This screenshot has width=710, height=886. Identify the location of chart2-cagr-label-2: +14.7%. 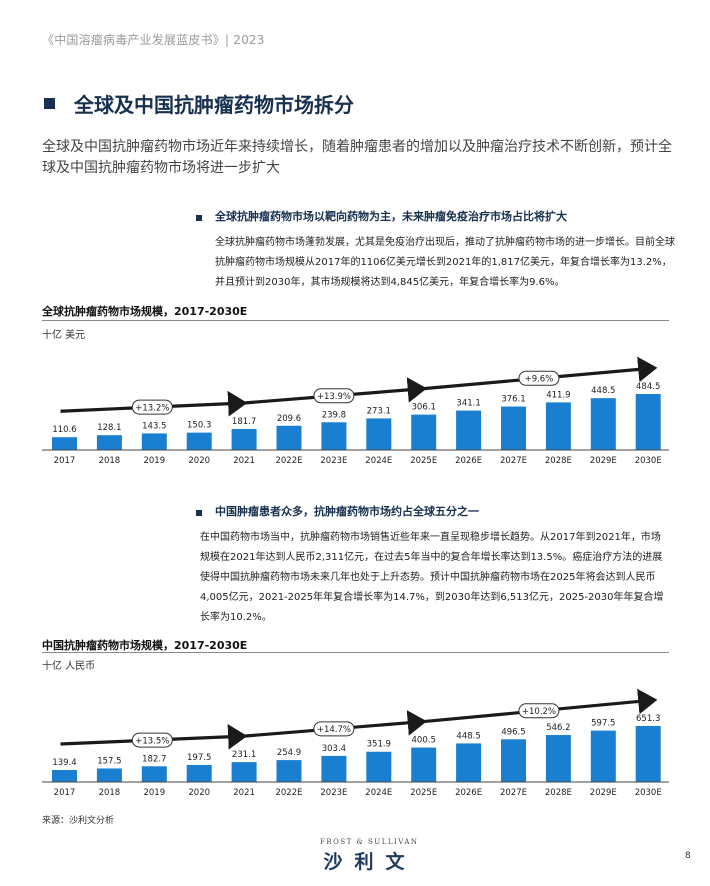
(334, 730).